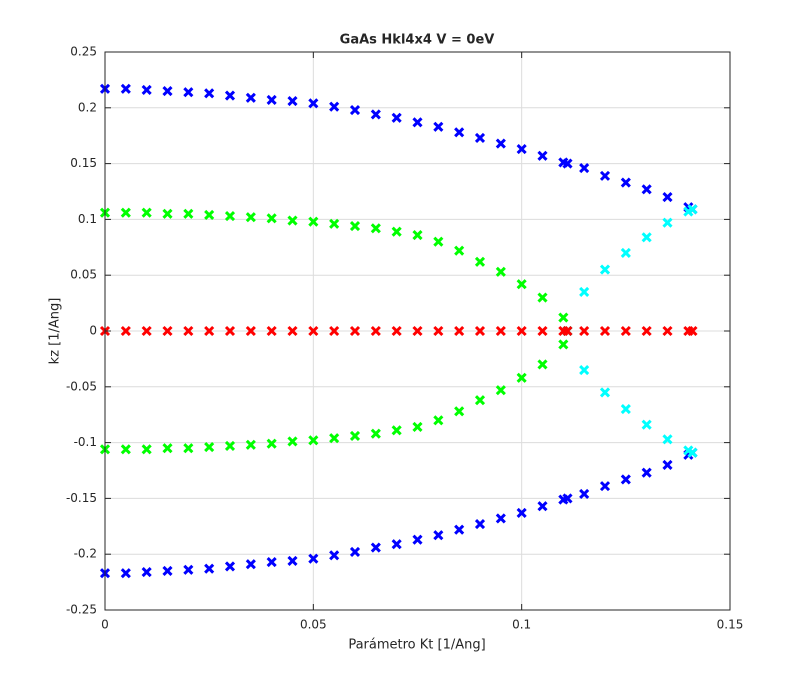 The height and width of the screenshot is (687, 807). What do you see at coordinates (83, 275) in the screenshot?
I see `y-tick-label: 0.05` at bounding box center [83, 275].